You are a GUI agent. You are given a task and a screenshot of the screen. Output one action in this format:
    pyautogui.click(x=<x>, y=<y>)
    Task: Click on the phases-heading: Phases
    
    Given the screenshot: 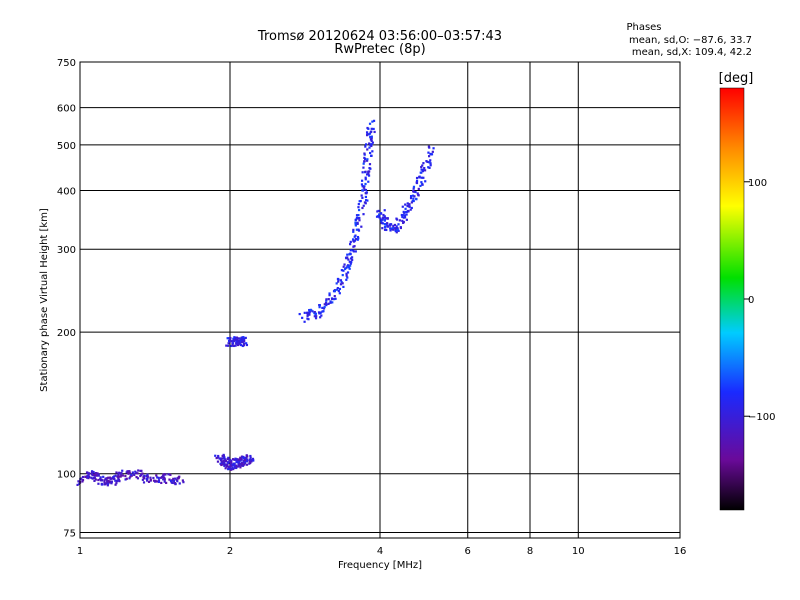 What is the action you would take?
    pyautogui.click(x=643, y=27)
    